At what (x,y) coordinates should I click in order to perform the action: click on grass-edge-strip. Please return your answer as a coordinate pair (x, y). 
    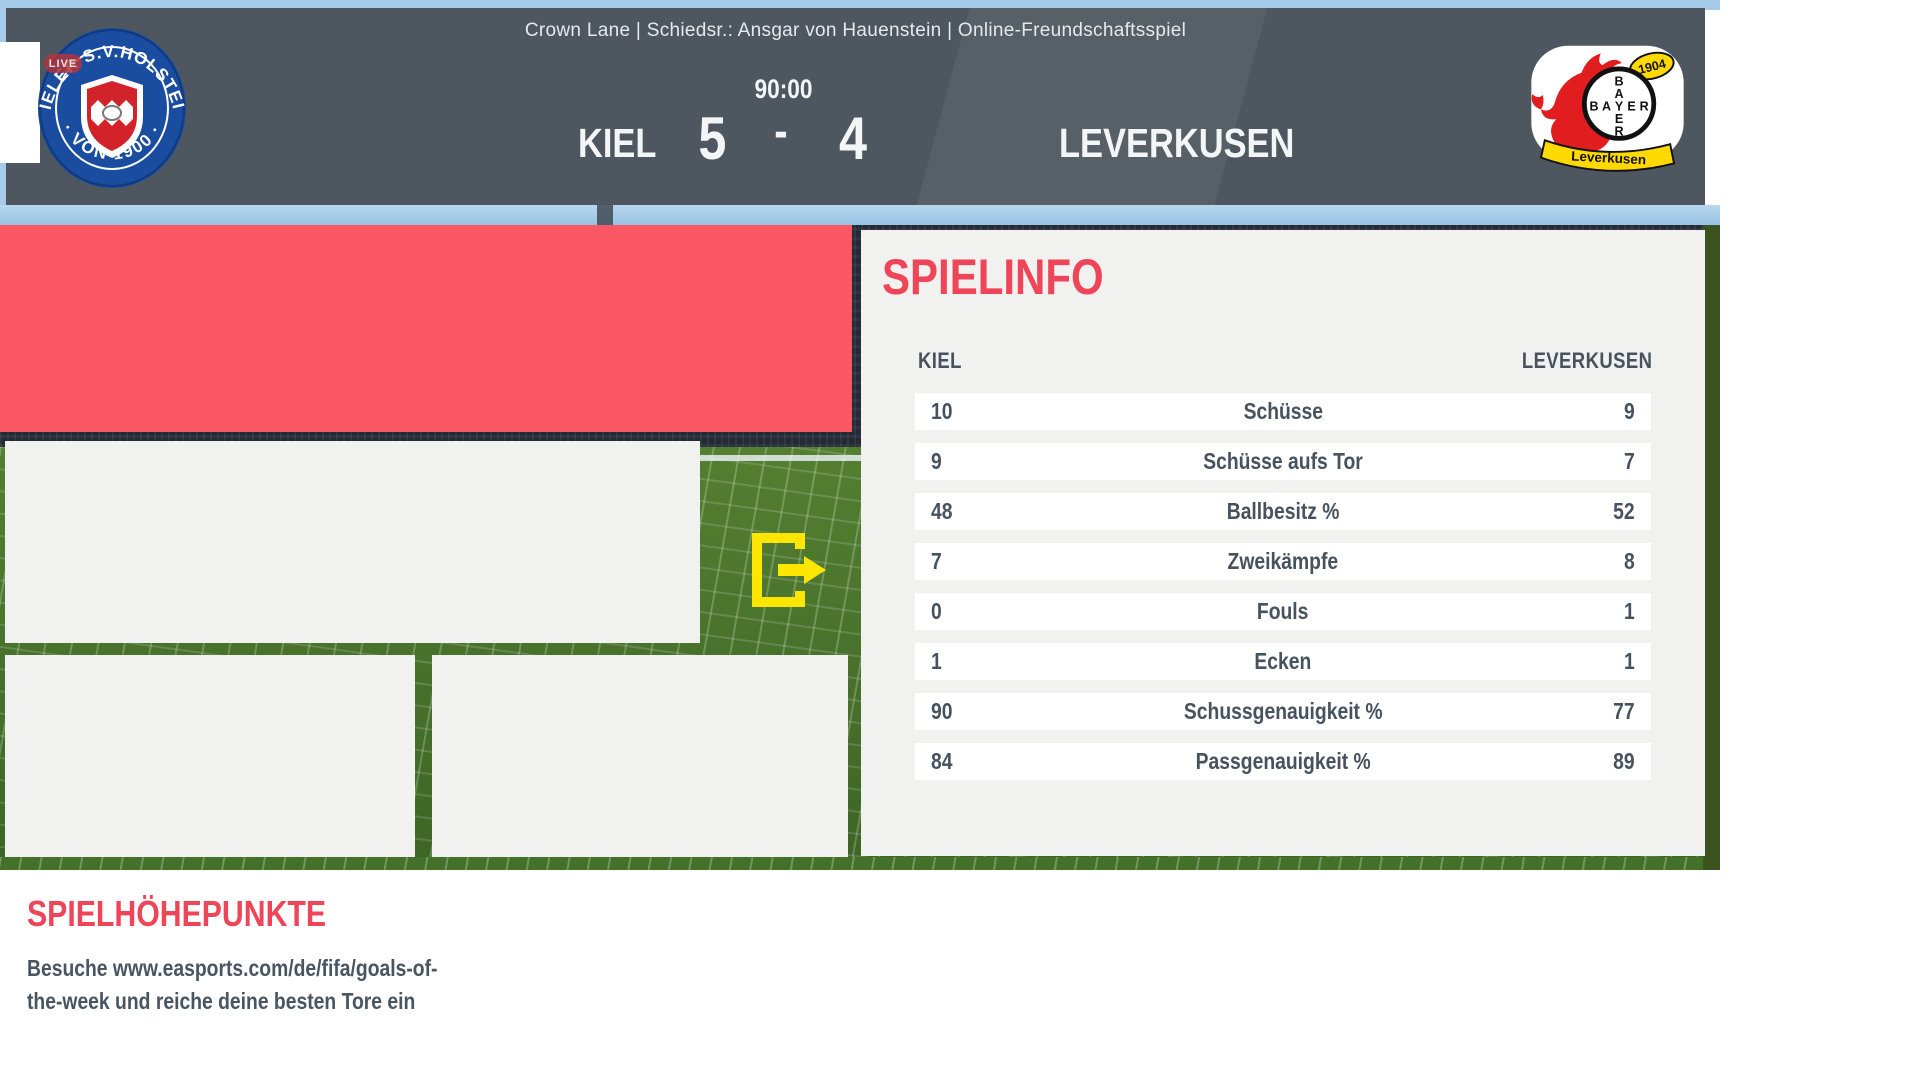
    Looking at the image, I should click on (1711, 547).